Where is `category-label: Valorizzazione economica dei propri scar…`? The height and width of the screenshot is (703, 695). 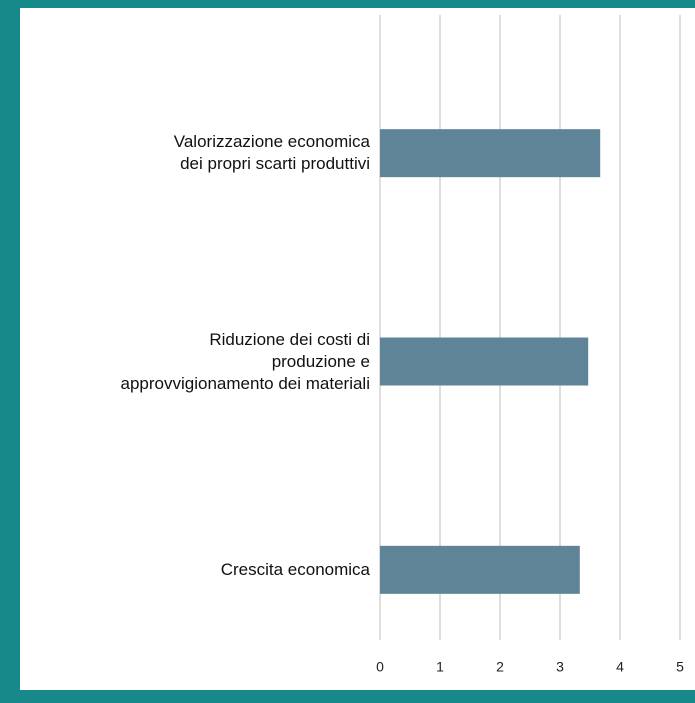 category-label: Valorizzazione economica dei propri scar… is located at coordinates (271, 153).